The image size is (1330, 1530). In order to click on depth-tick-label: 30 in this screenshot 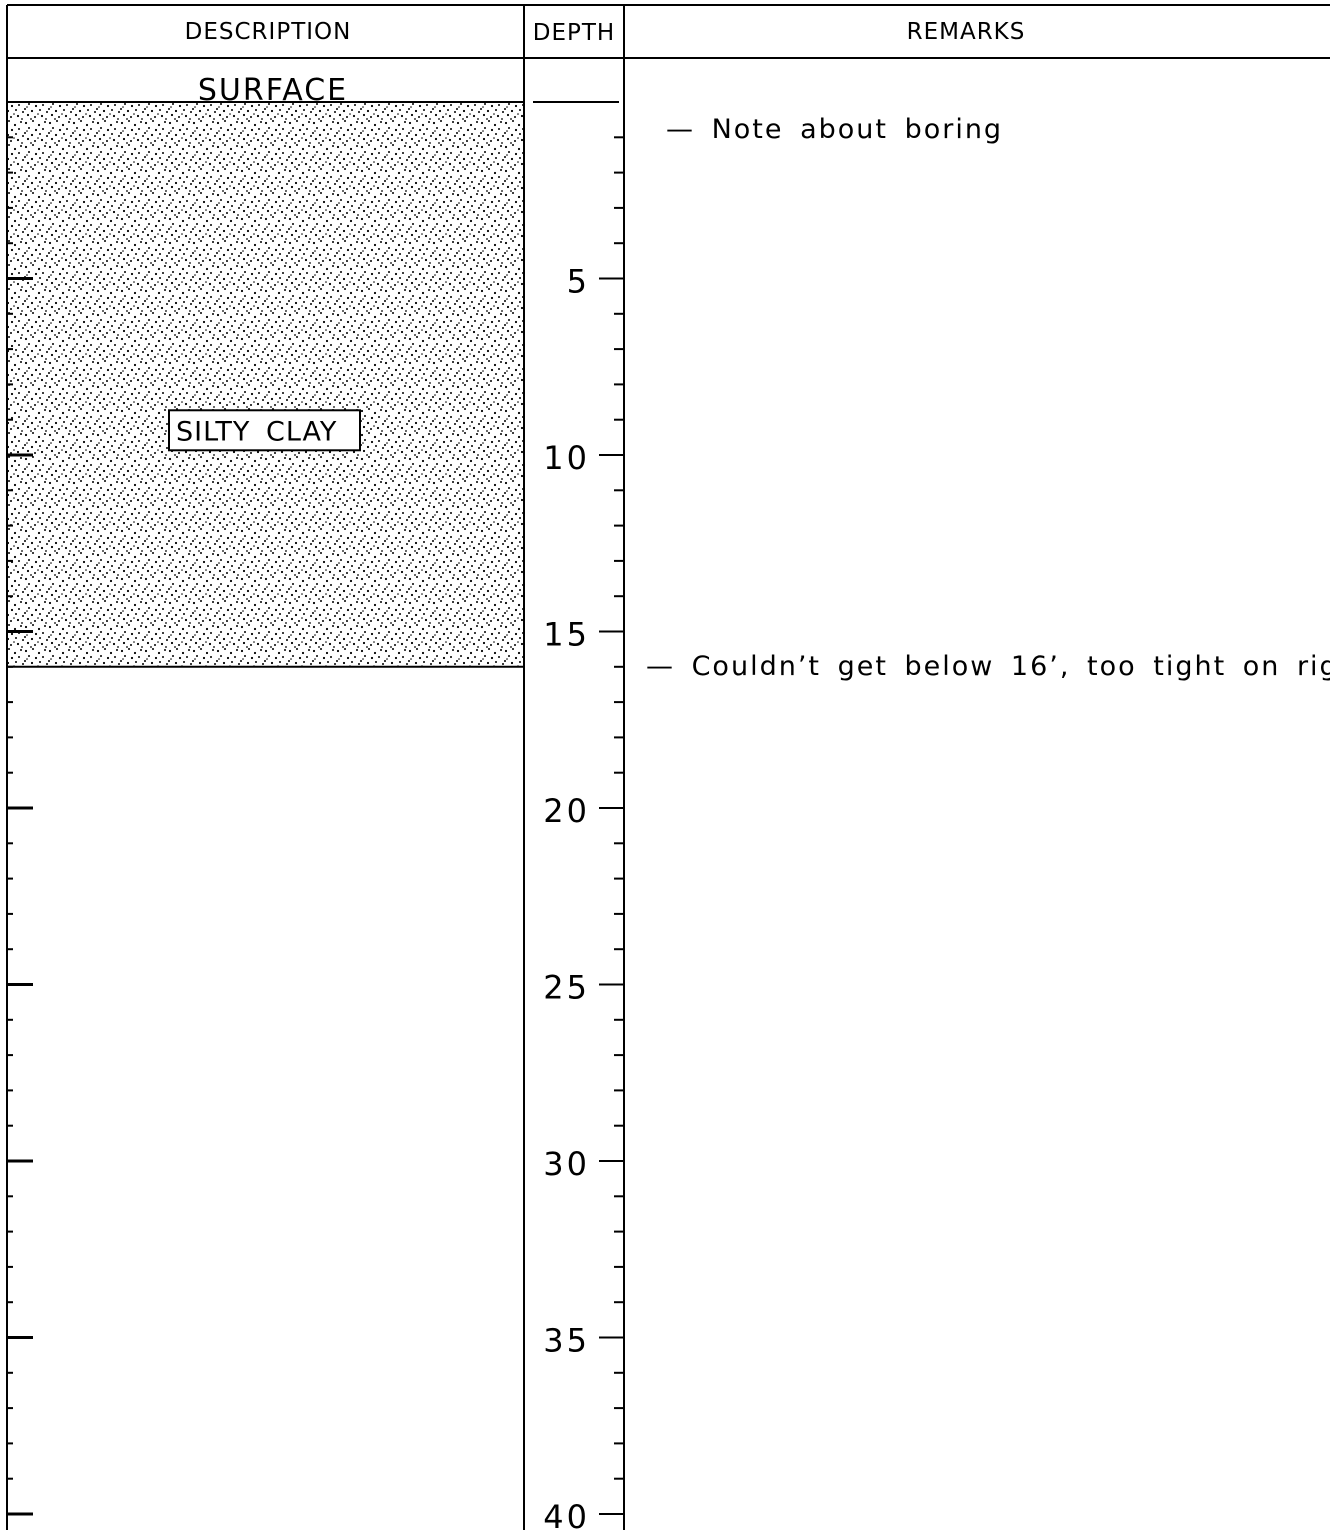, I will do `click(566, 1164)`.